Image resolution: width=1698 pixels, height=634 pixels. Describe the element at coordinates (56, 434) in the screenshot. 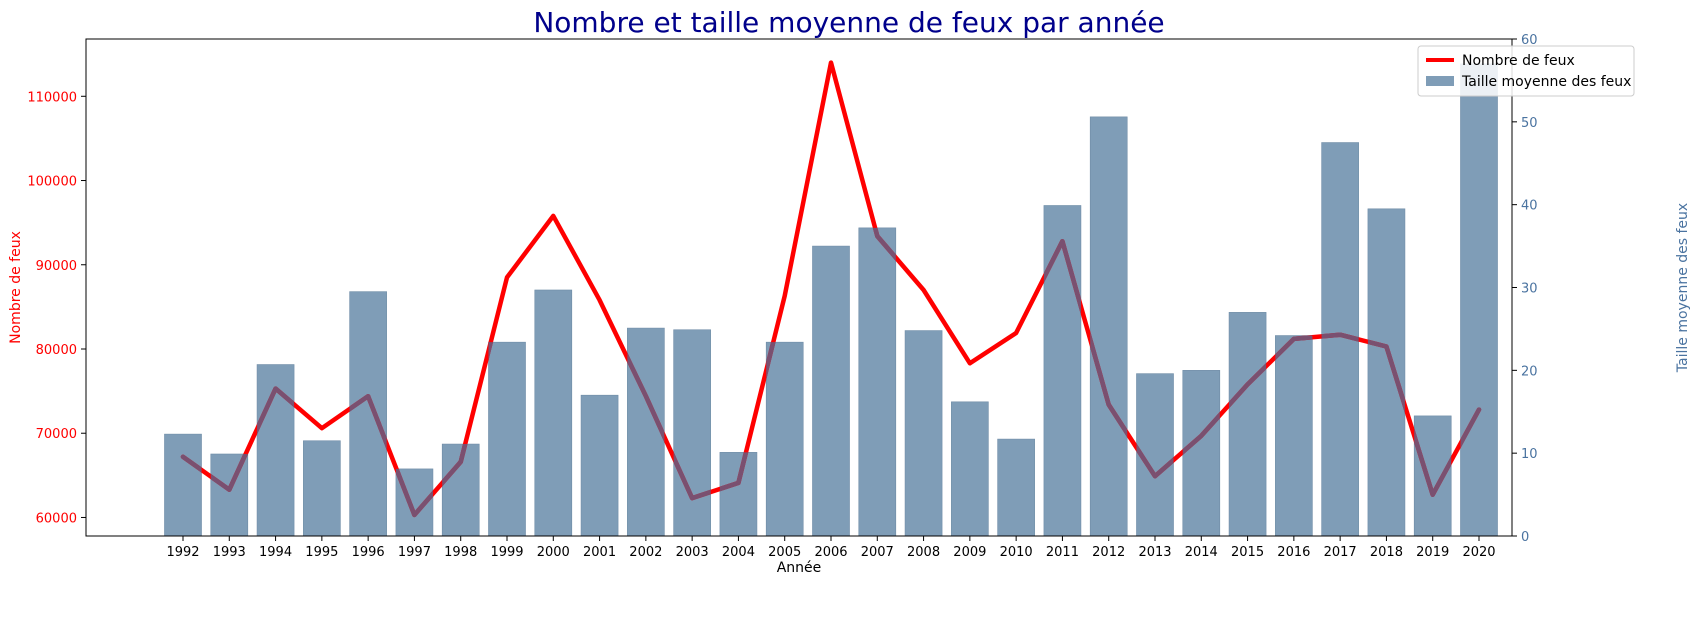

I see `y-left-tick-label: 70000` at that location.